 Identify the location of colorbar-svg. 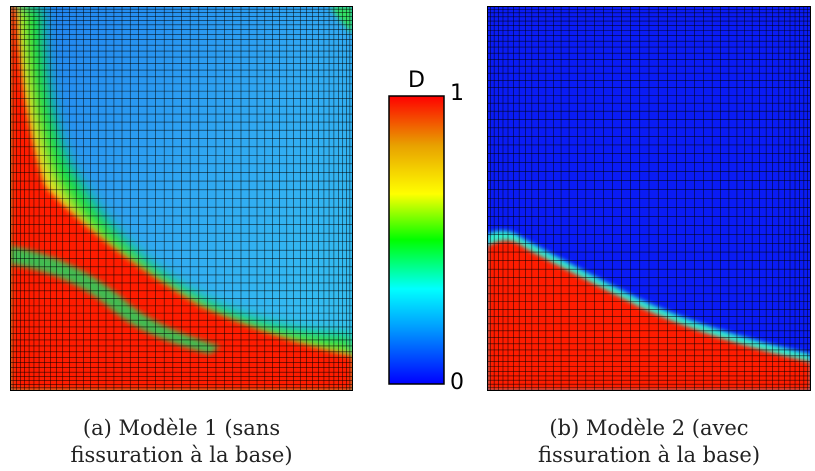
(416, 240).